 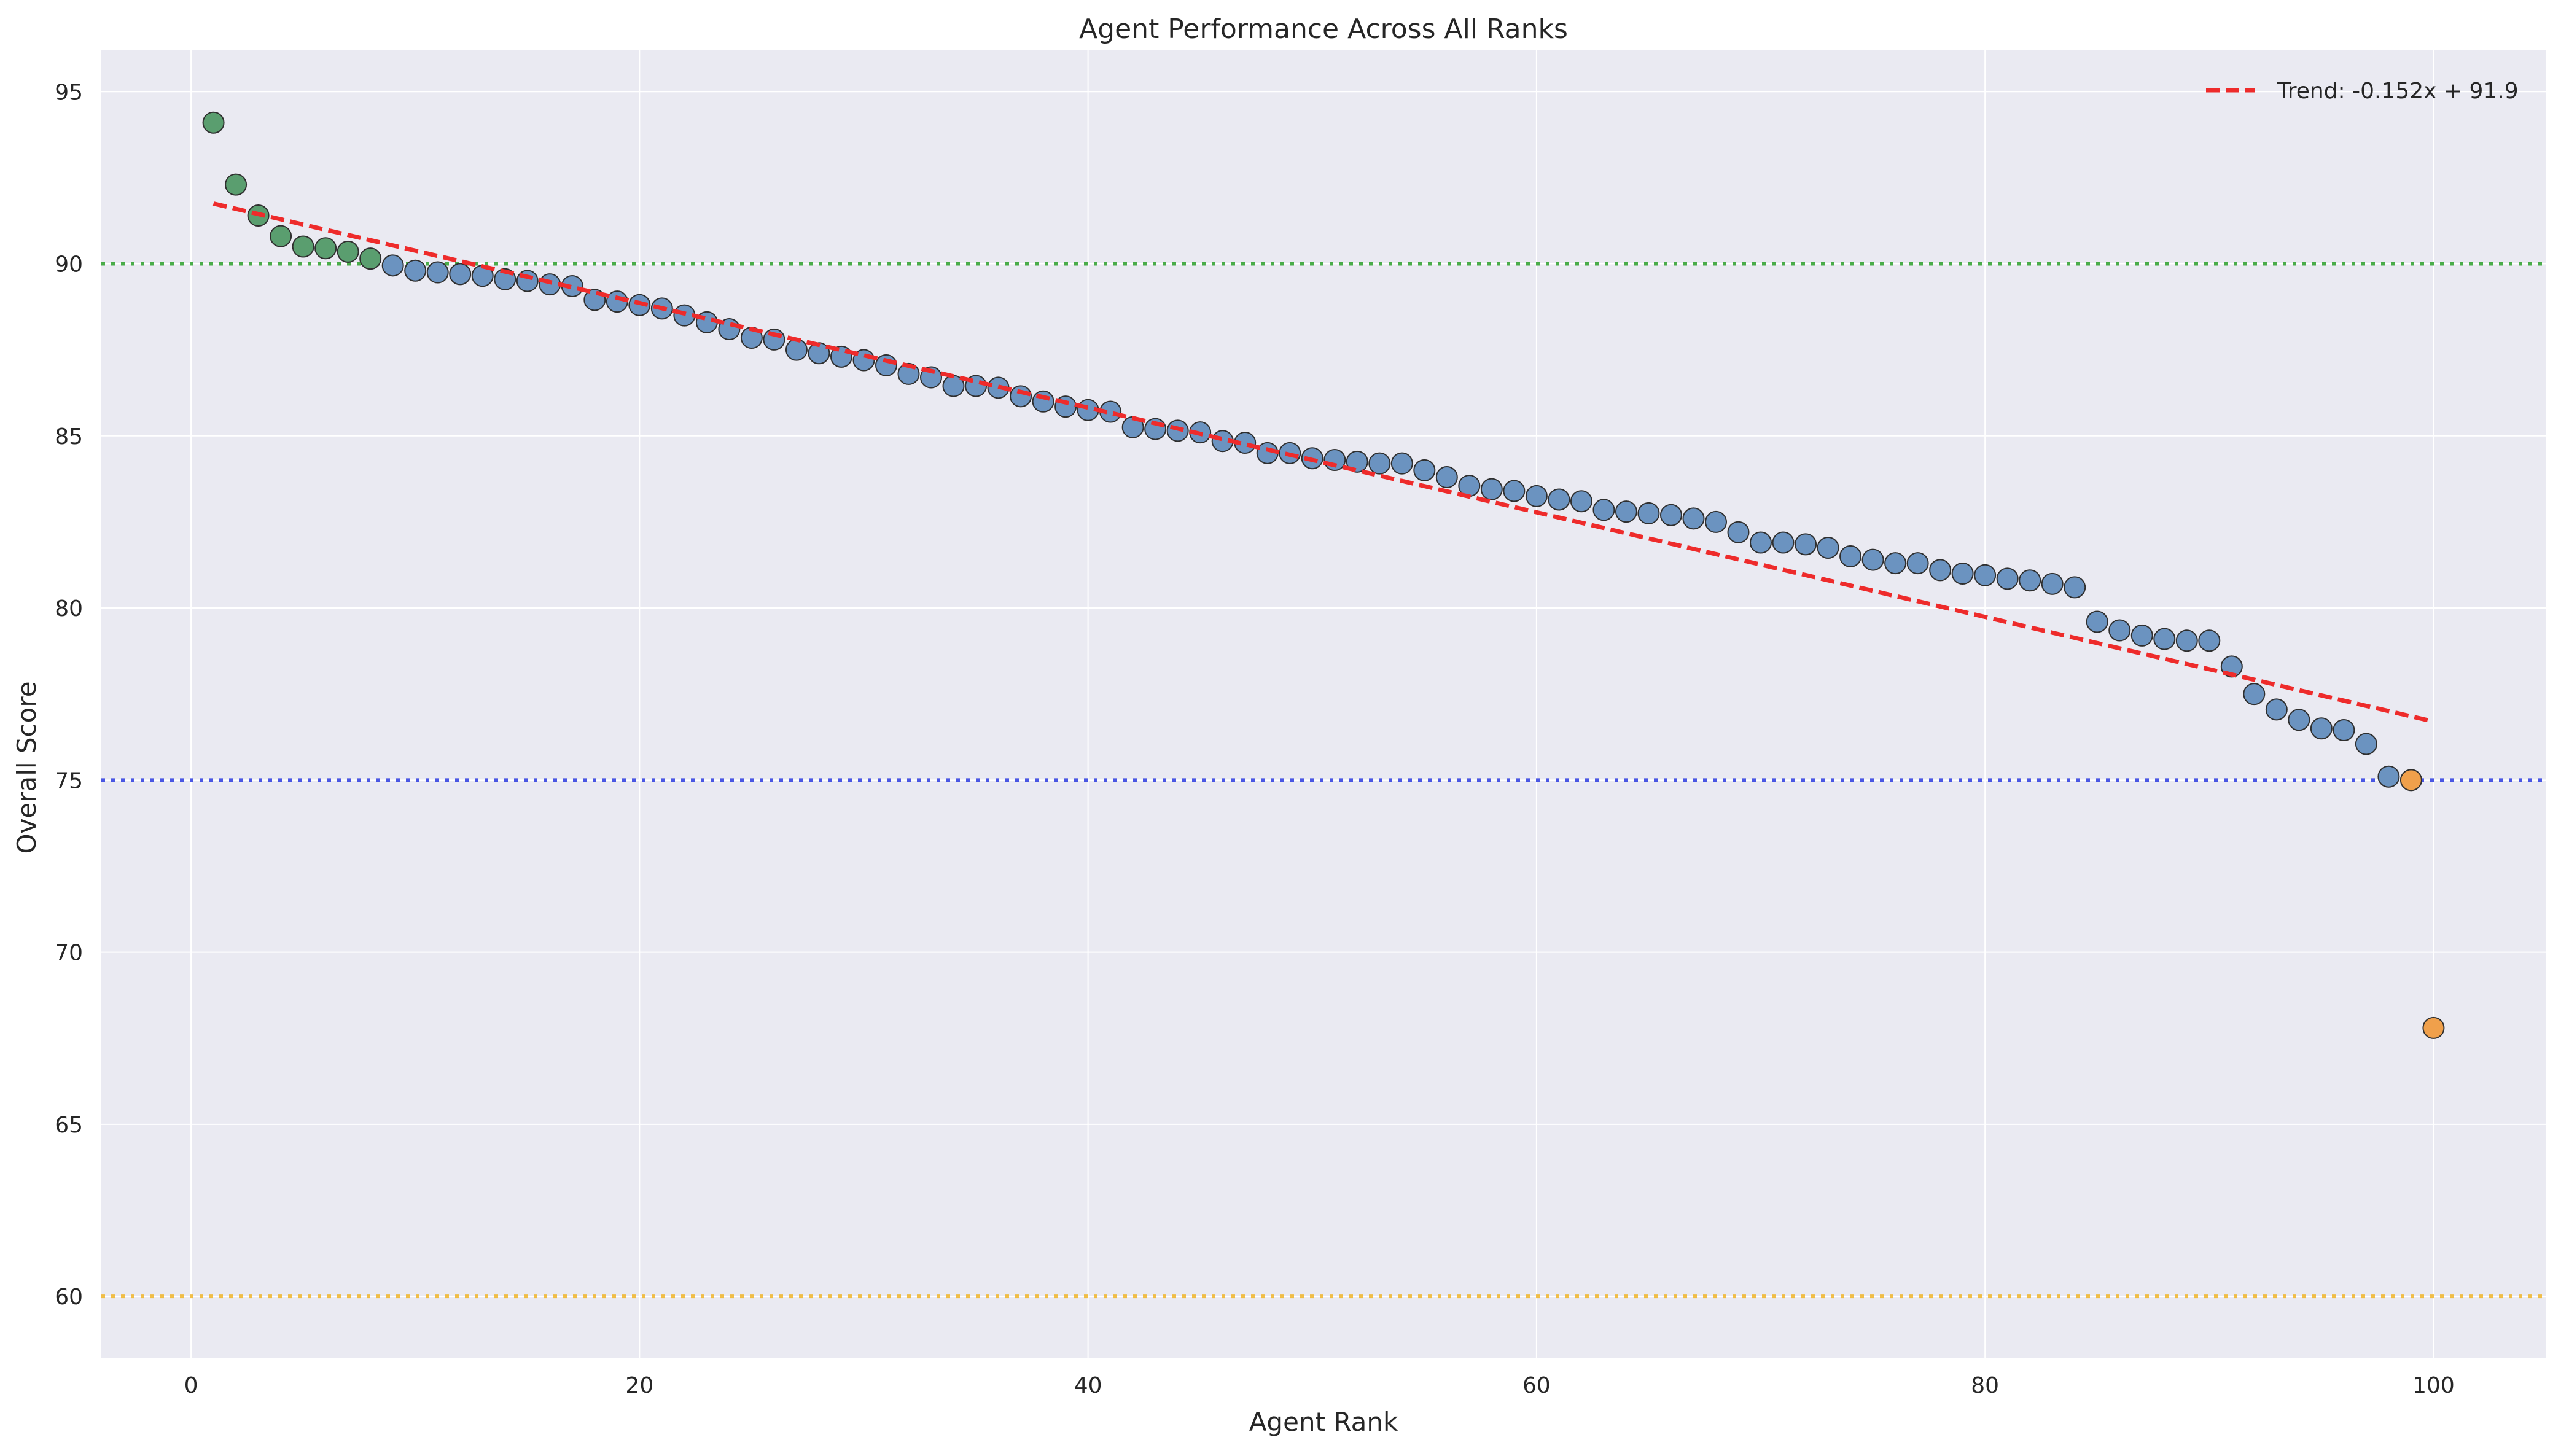 What do you see at coordinates (69, 92) in the screenshot?
I see `y-tick-label: 95` at bounding box center [69, 92].